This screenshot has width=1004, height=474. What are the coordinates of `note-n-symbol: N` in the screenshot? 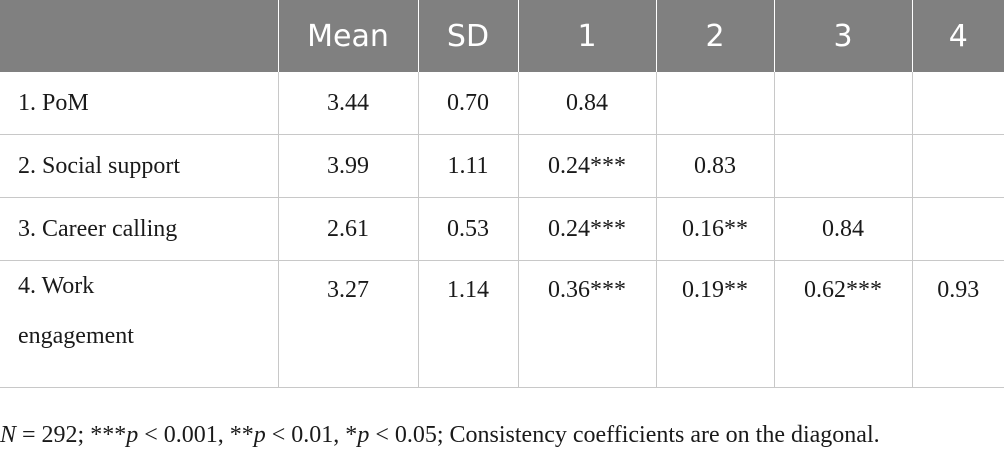 It's located at (8, 435).